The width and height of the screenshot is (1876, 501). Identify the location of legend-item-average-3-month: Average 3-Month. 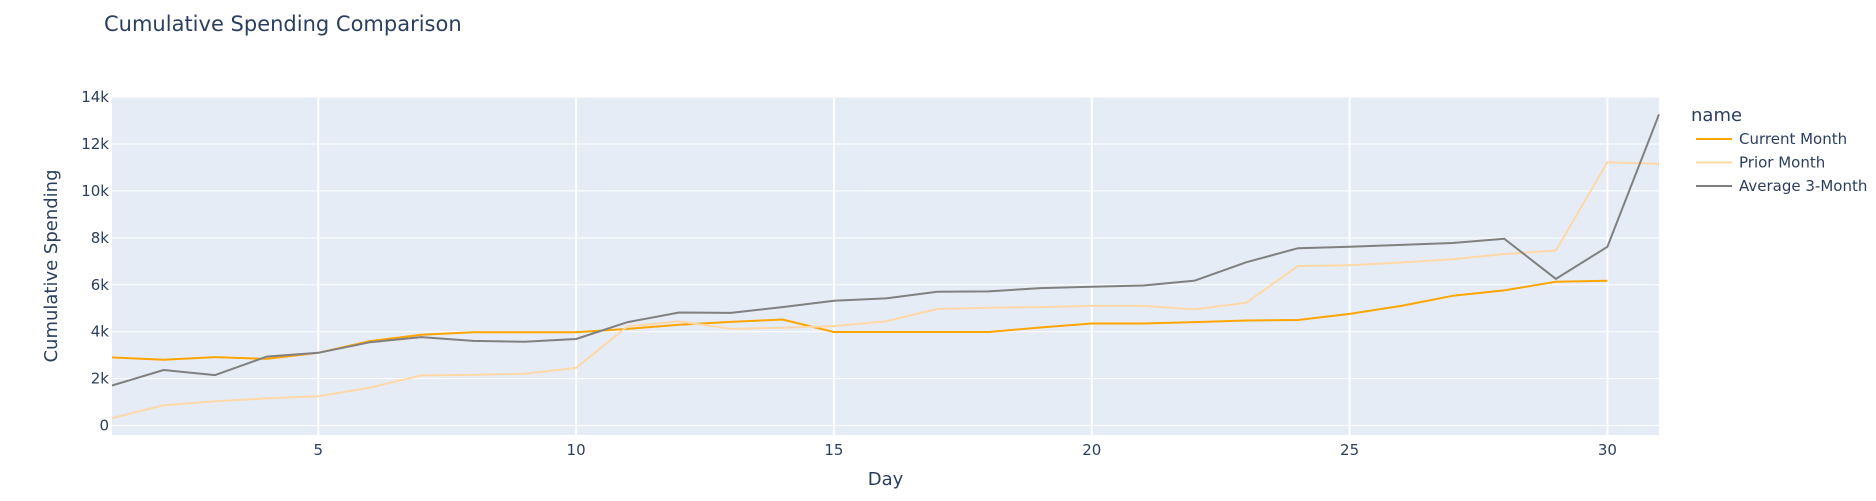
(1781, 186).